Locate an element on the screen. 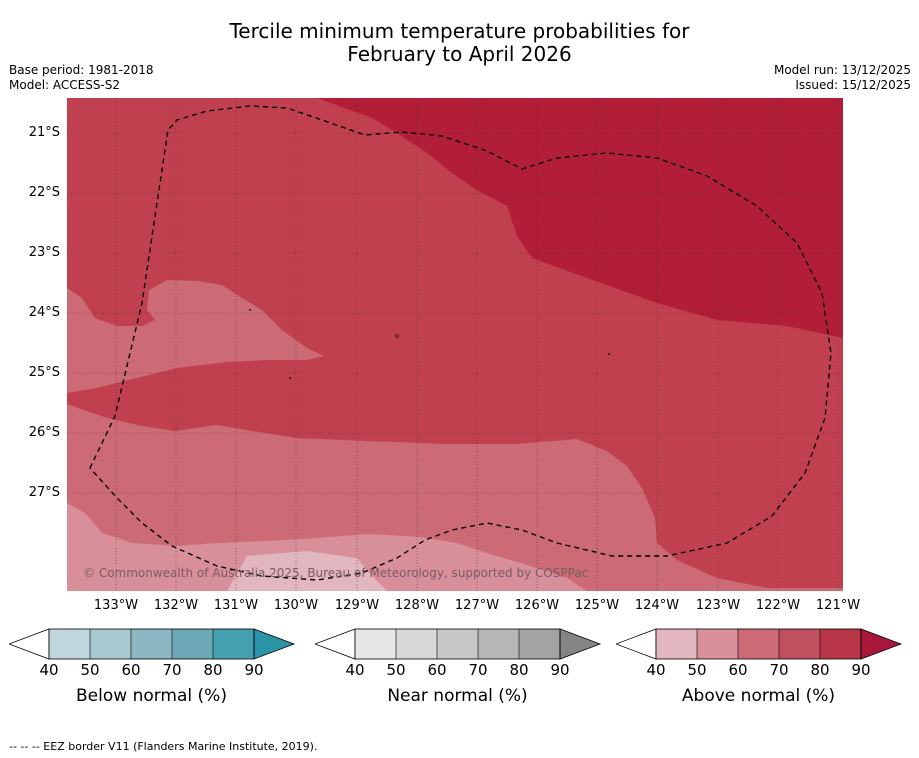 The width and height of the screenshot is (919, 758). colorbar-near-max-arrow is located at coordinates (580, 644).